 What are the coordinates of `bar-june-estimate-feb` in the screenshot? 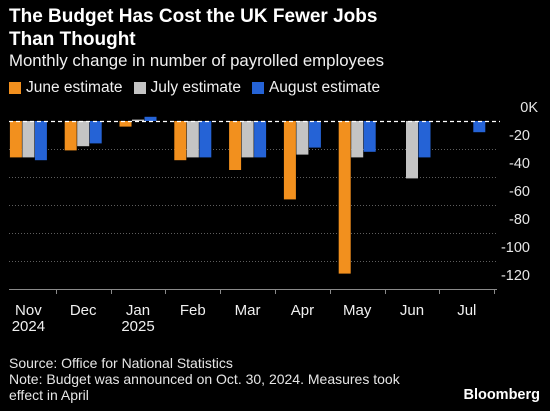 It's located at (180, 141).